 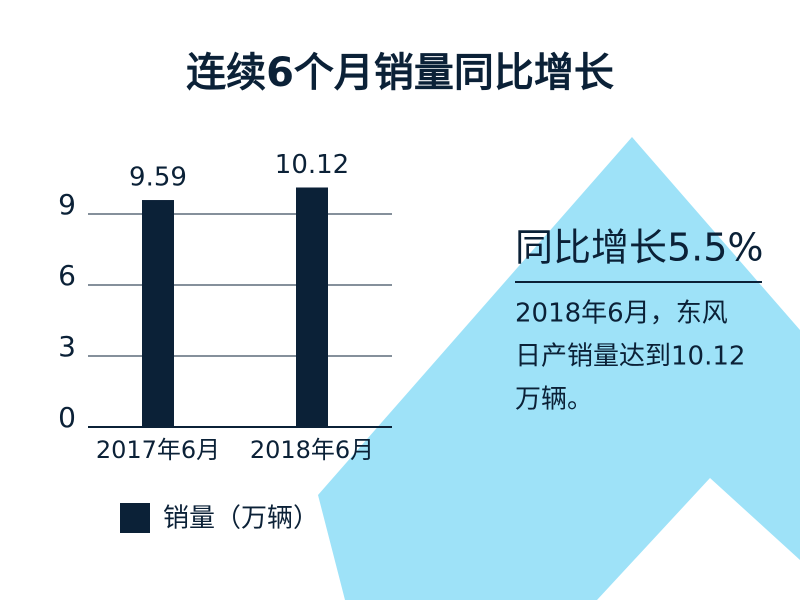 What do you see at coordinates (554, 400) in the screenshot?
I see `annotation-line: 万辆。` at bounding box center [554, 400].